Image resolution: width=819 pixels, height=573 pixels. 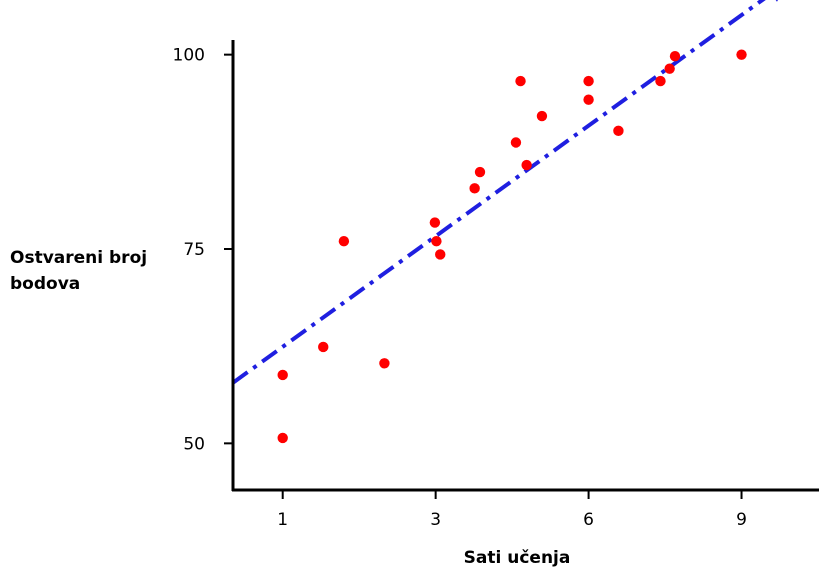 What do you see at coordinates (282, 520) in the screenshot?
I see `x-tick-label: 1` at bounding box center [282, 520].